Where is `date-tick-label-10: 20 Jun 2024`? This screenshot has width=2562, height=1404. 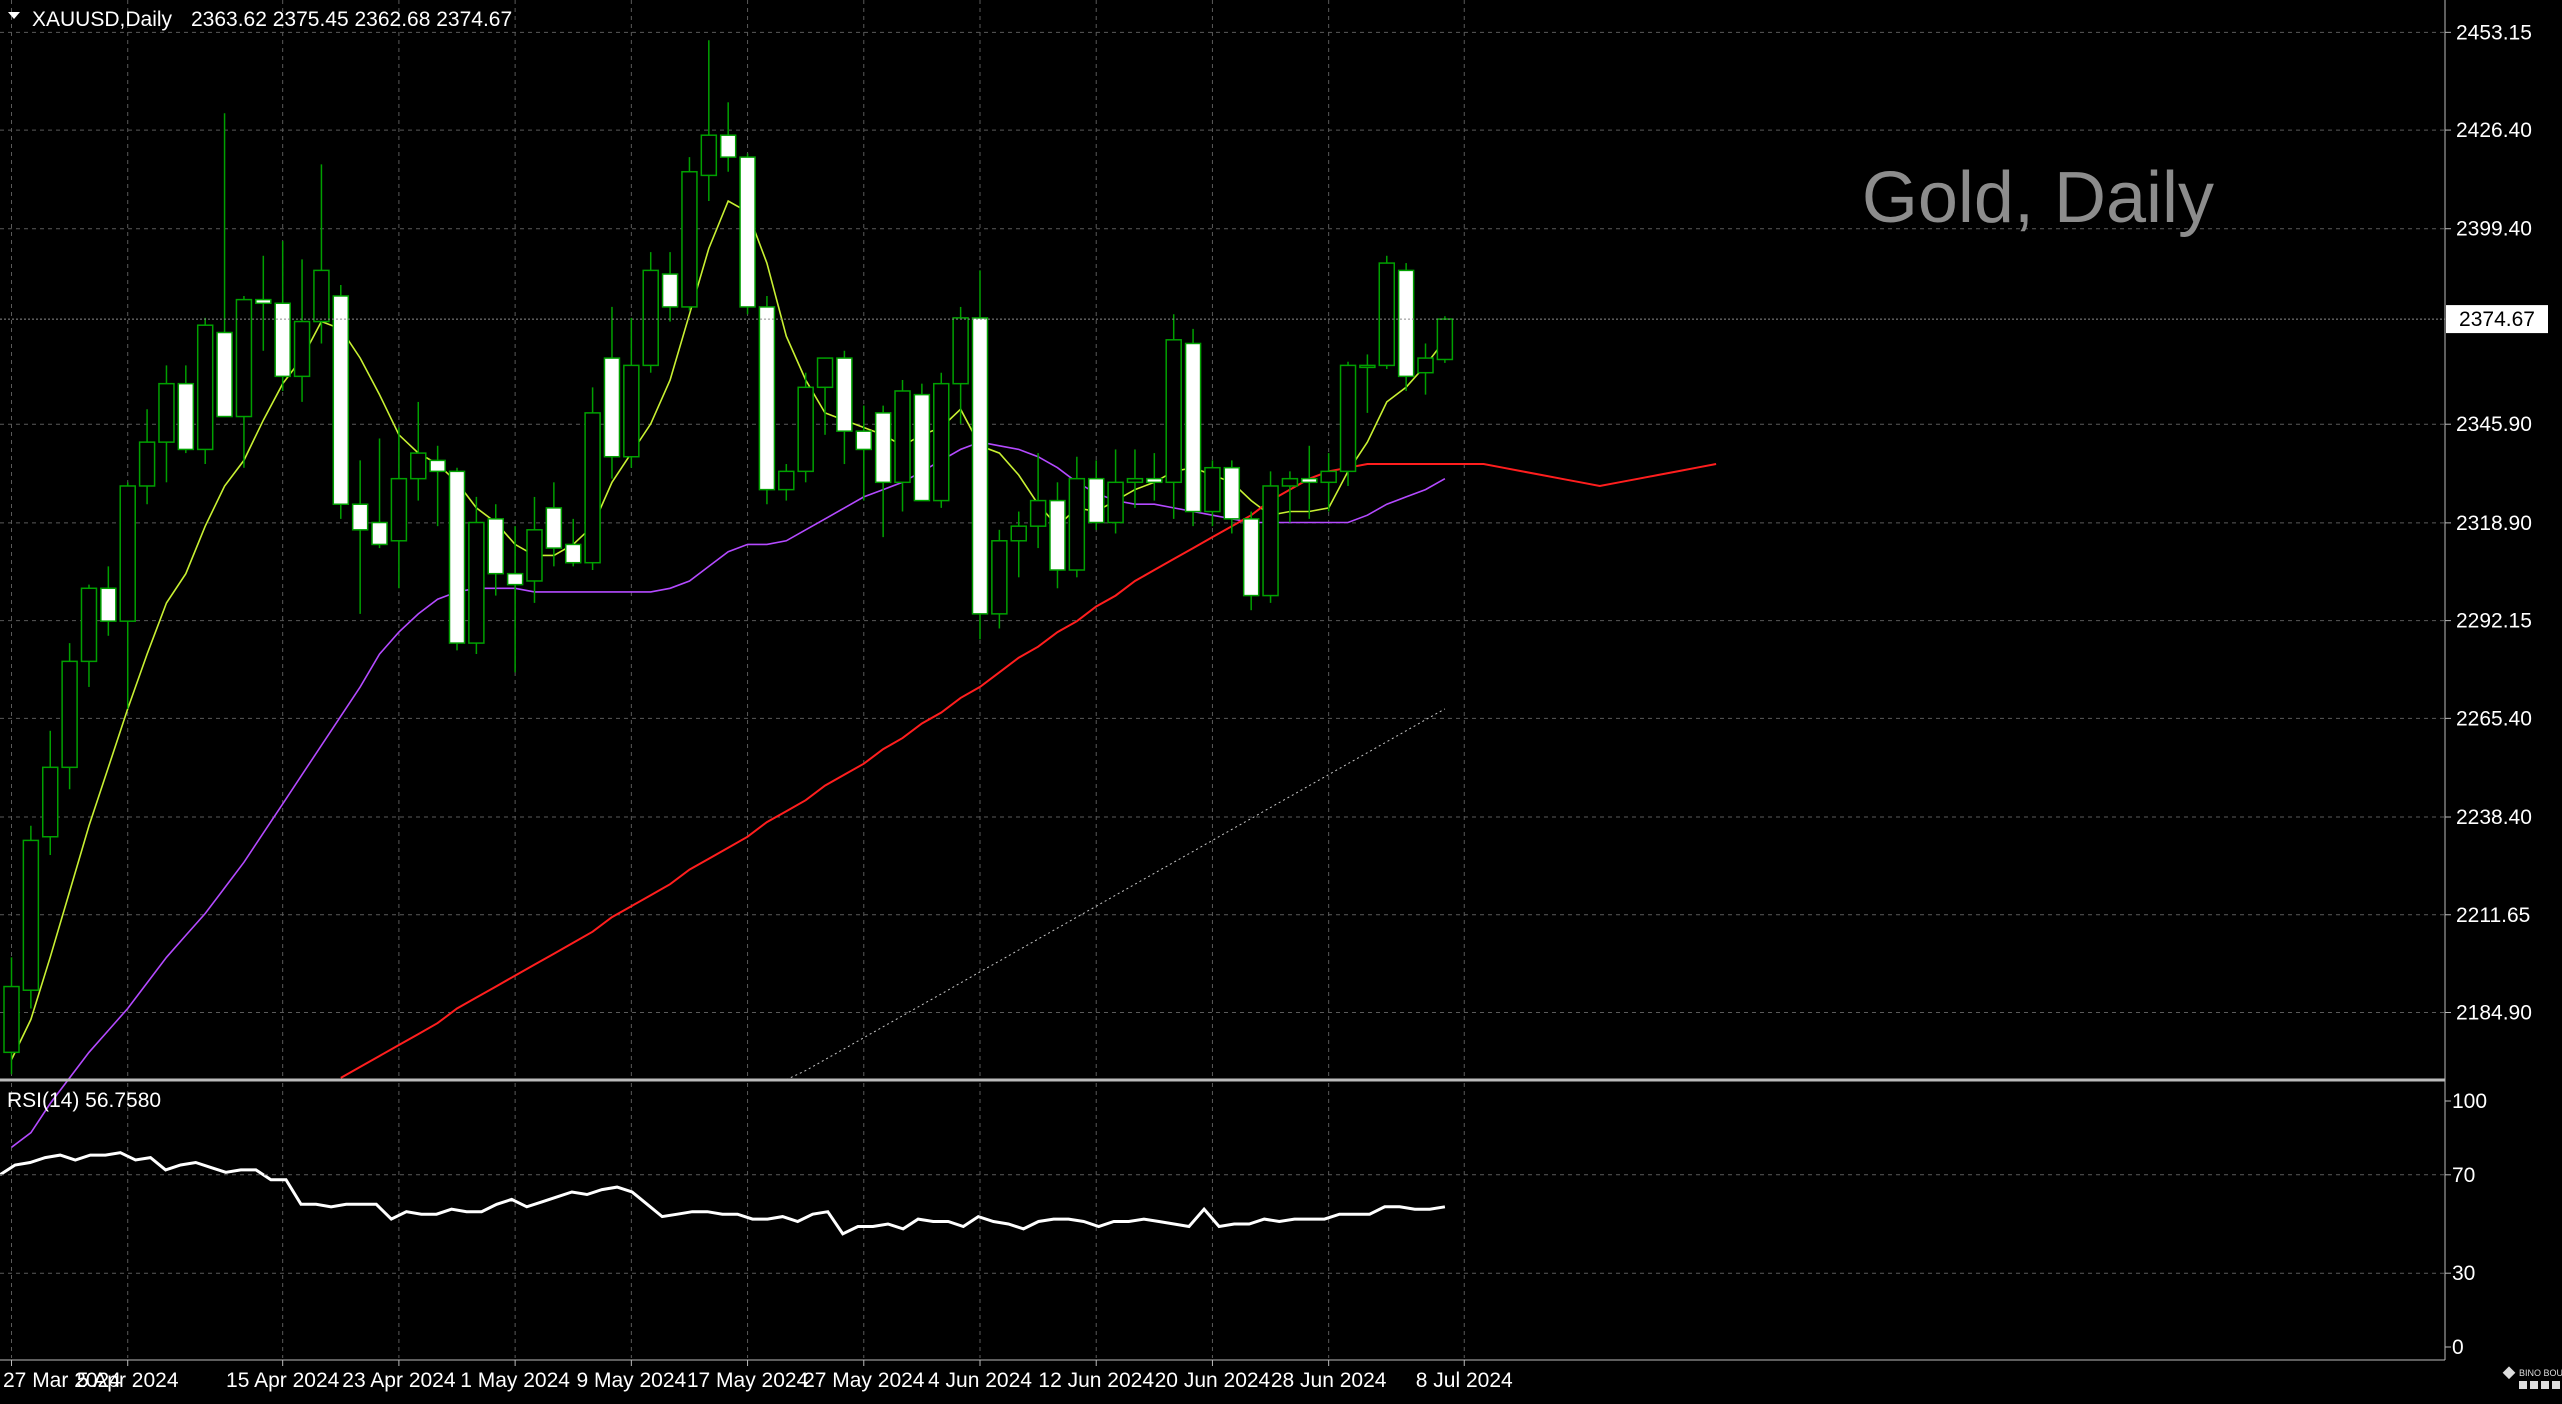 date-tick-label-10: 20 Jun 2024 is located at coordinates (1213, 1380).